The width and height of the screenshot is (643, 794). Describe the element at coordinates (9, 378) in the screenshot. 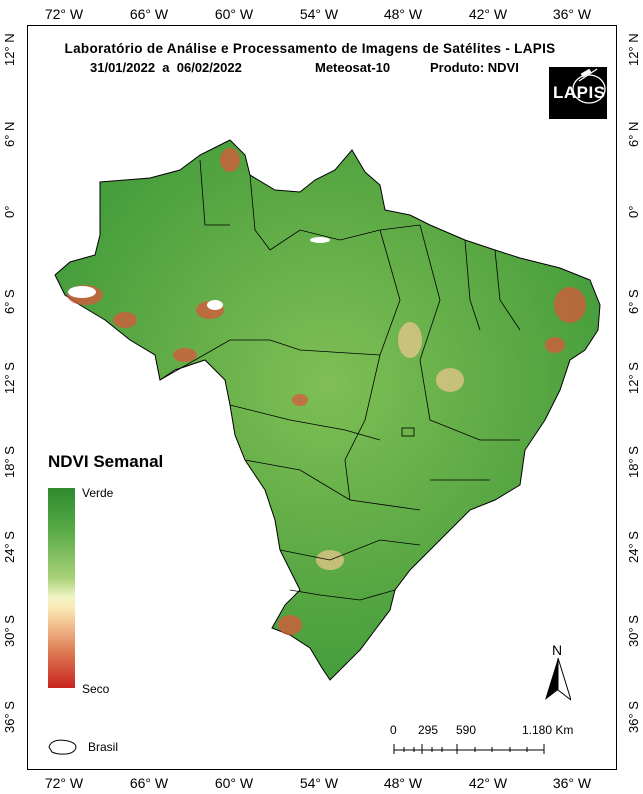

I see `lat-label-left: 12° S` at that location.